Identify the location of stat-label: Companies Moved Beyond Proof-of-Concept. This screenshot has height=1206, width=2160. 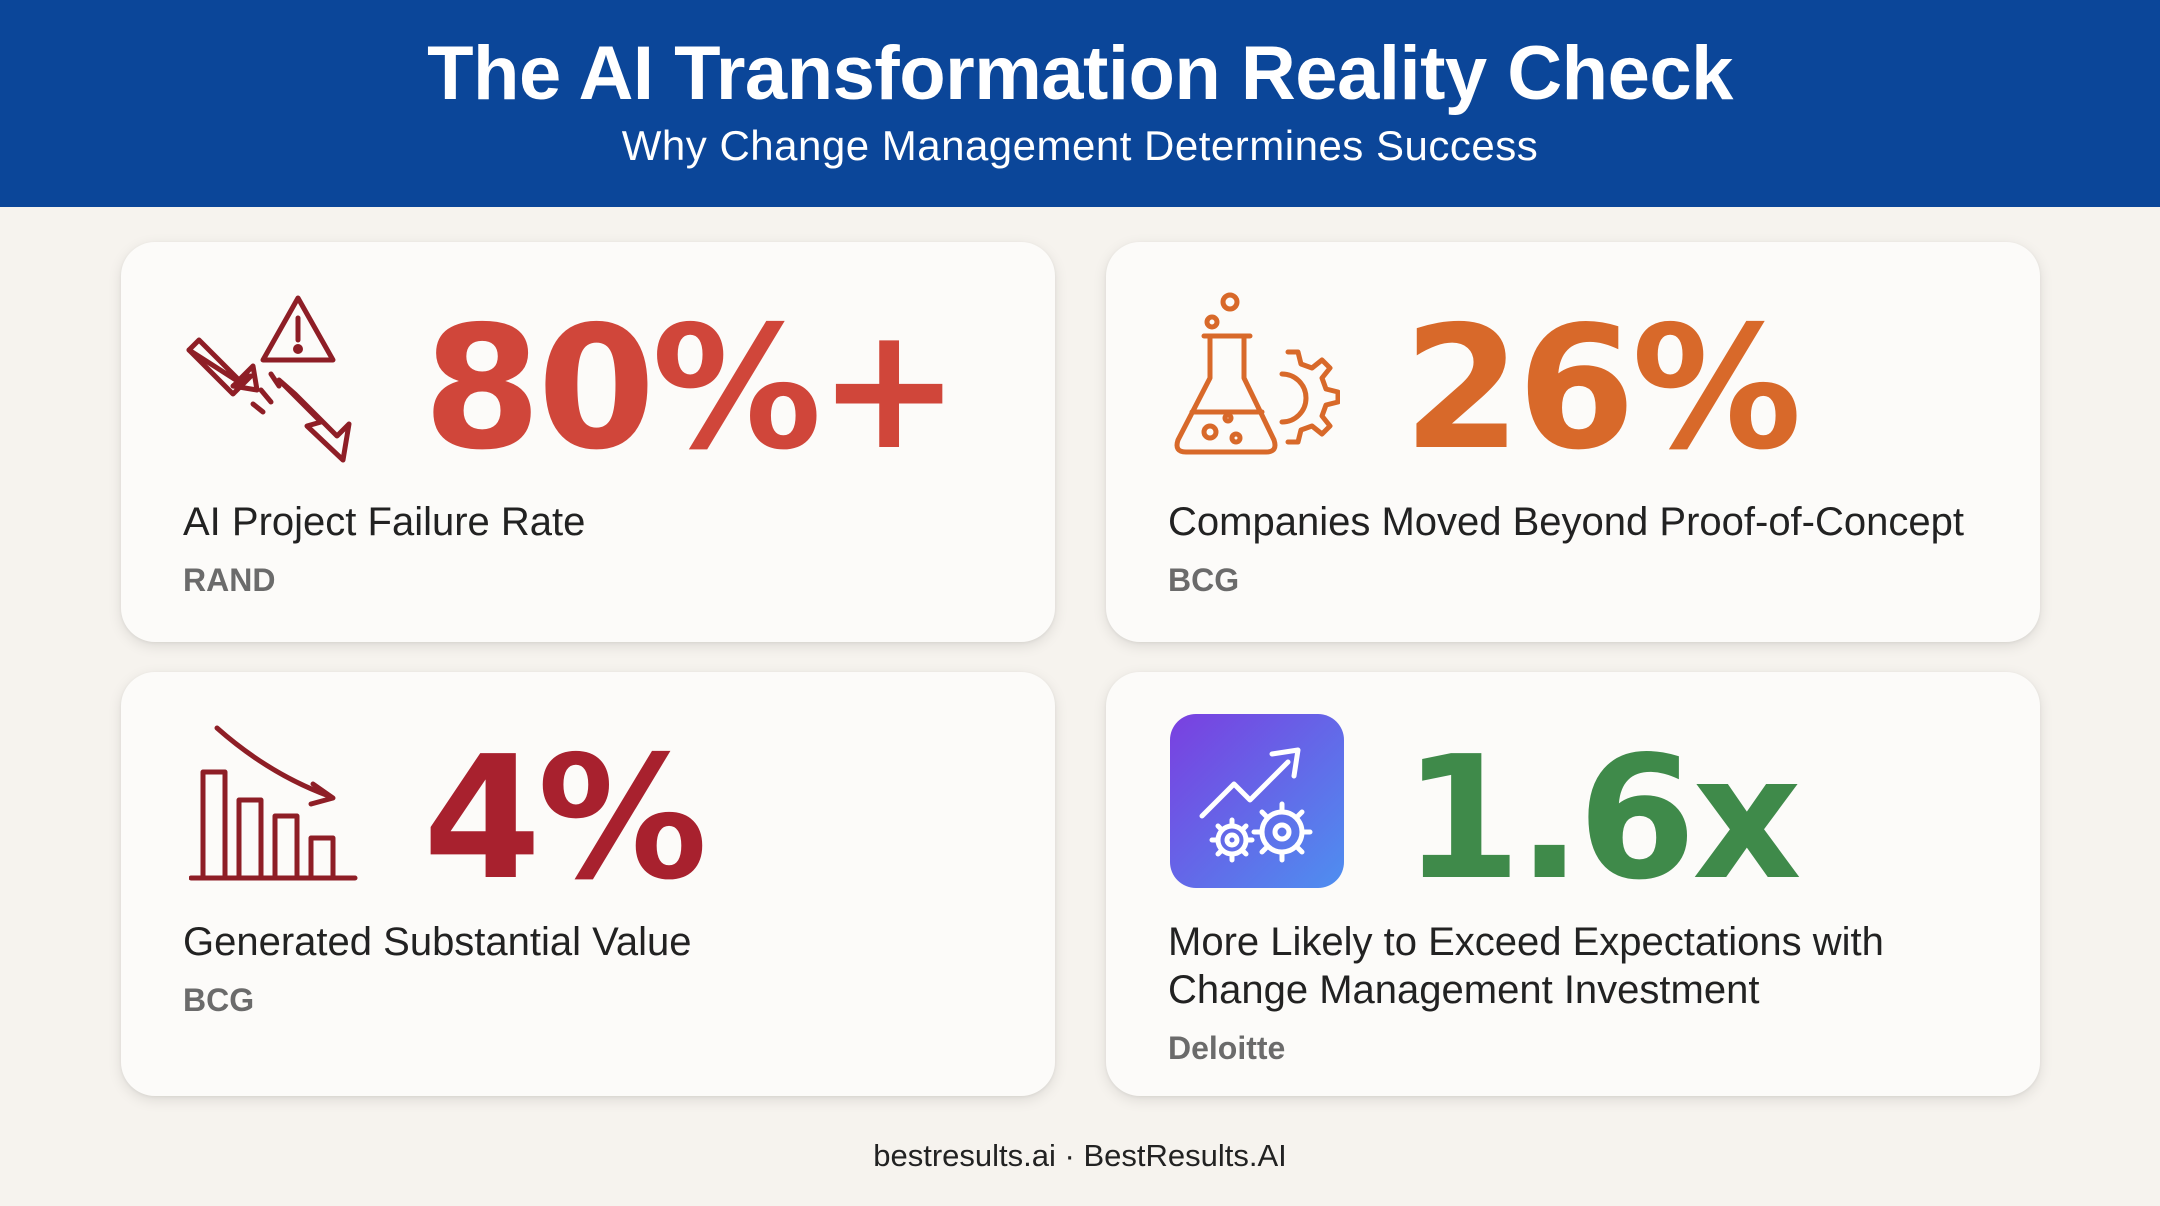
(1566, 522).